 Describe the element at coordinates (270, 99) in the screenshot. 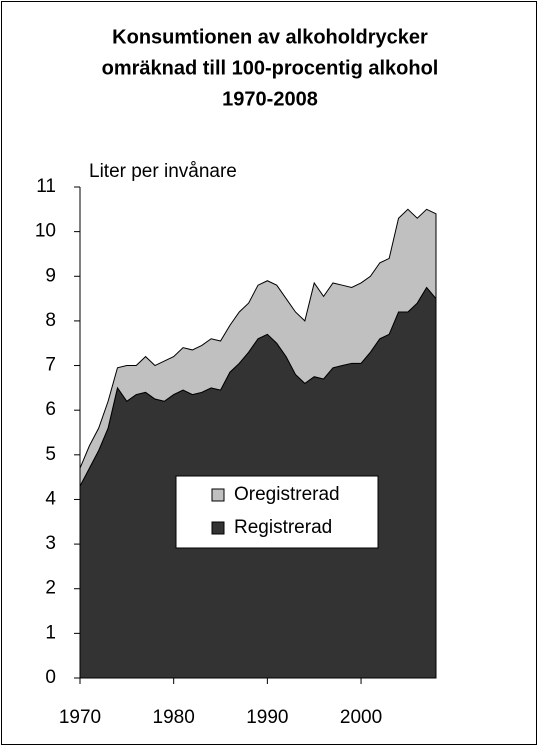

I see `chart-title: 1970-2008` at that location.